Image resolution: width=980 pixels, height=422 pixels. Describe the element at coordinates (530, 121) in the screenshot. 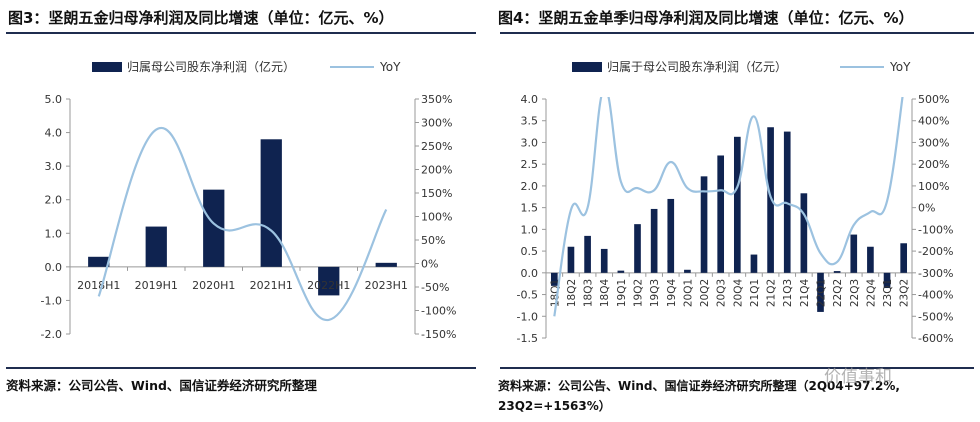

I see `left-axis-tick-label: 3.5` at that location.